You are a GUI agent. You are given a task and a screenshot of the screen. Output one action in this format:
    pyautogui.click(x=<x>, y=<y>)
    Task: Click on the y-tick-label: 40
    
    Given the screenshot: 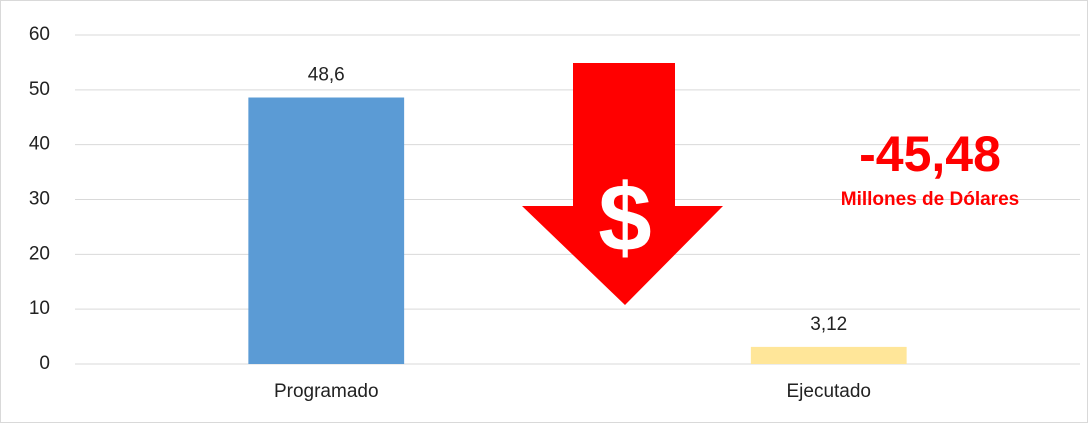 What is the action you would take?
    pyautogui.click(x=39, y=144)
    